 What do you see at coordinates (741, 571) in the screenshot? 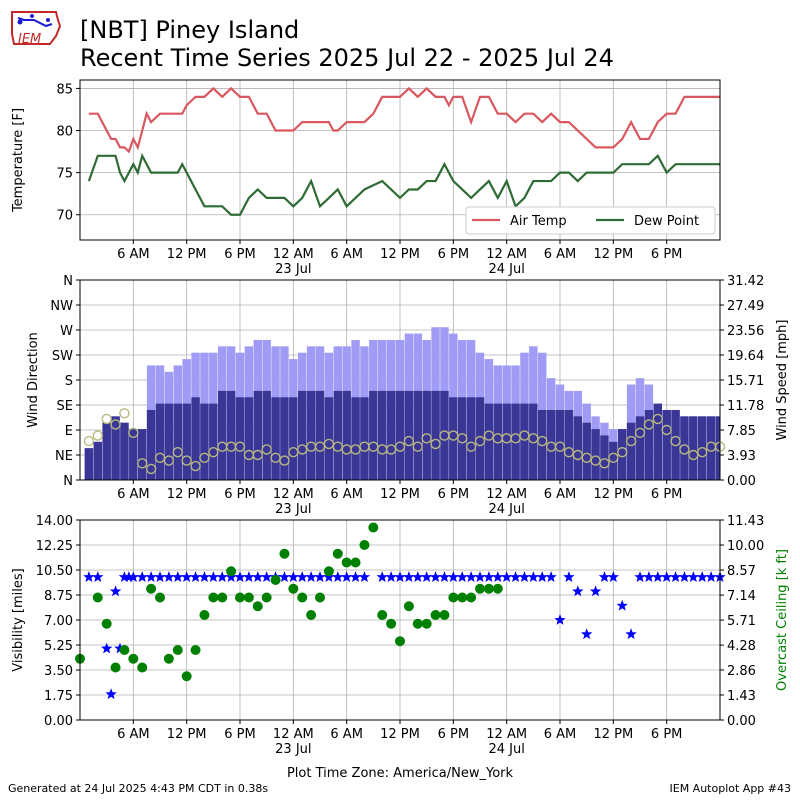
I see `y2-tick-label: 8.57` at bounding box center [741, 571].